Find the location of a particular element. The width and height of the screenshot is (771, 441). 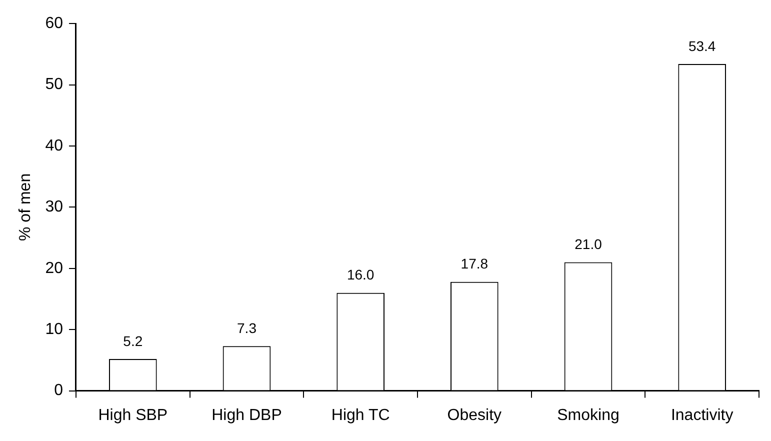

y-tick-label: 0 is located at coordinates (59, 391).